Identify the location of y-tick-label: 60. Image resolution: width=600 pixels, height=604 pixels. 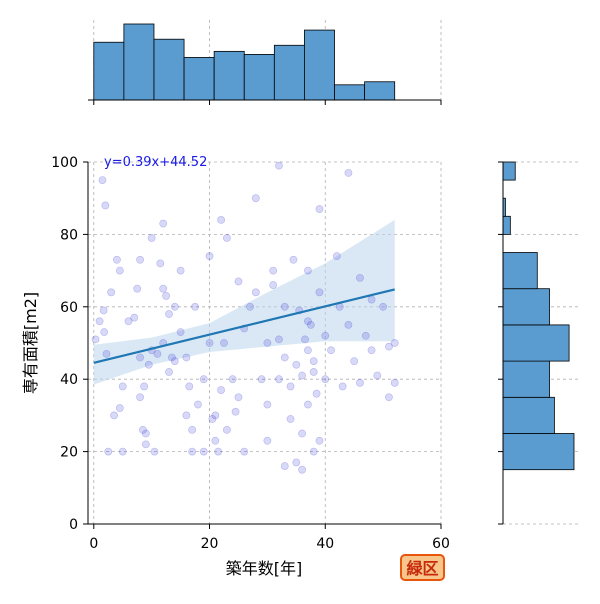
(69, 308).